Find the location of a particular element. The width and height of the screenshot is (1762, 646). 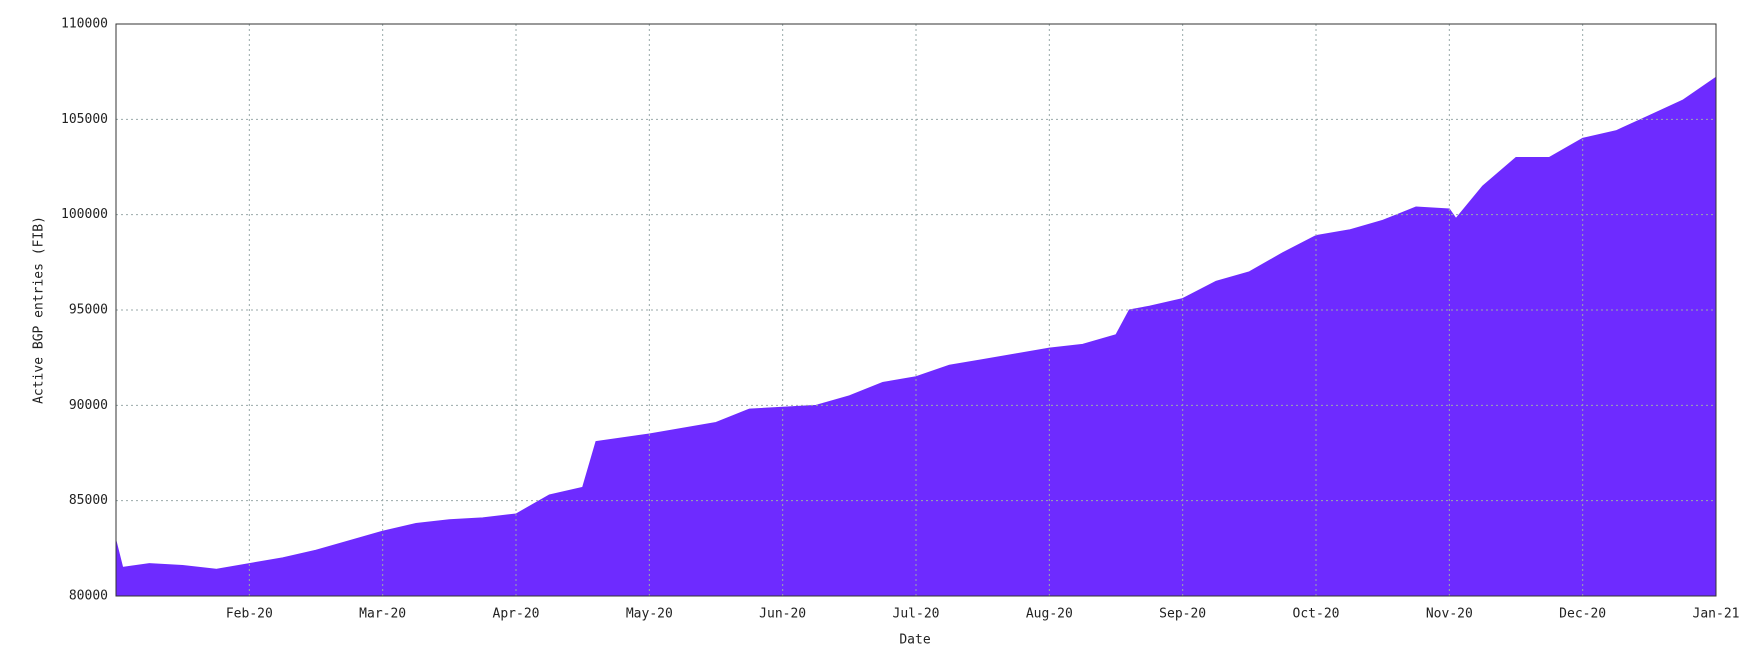

y-tick-label: 95000 is located at coordinates (88, 310).